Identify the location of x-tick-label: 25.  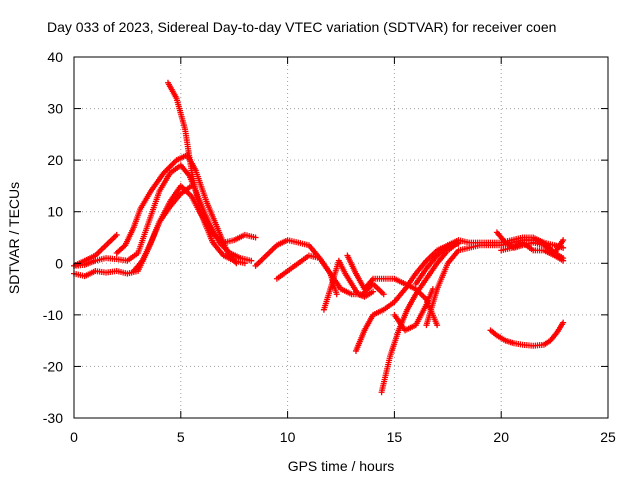
(608, 437).